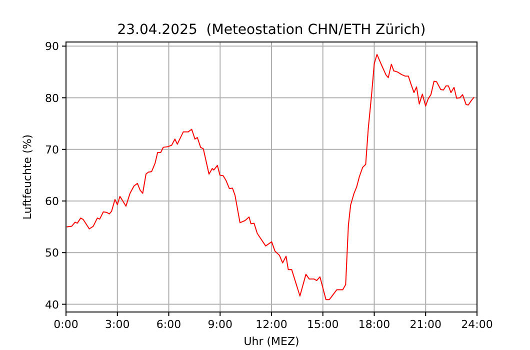 This screenshot has width=530, height=350. Describe the element at coordinates (52, 98) in the screenshot. I see `y-tick-label: 80` at that location.